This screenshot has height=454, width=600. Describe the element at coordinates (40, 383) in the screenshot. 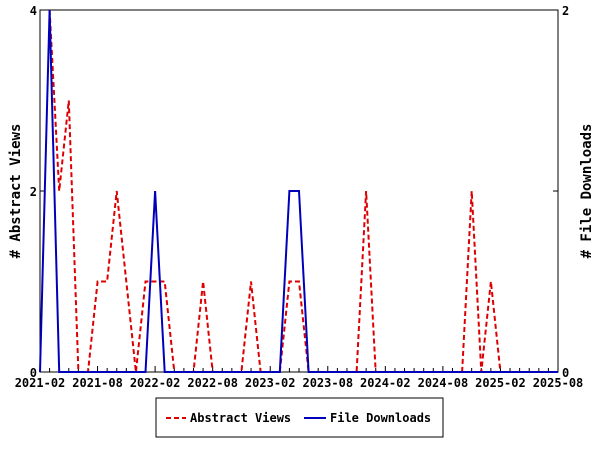

I see `x-tick-label: 2021-02` at that location.